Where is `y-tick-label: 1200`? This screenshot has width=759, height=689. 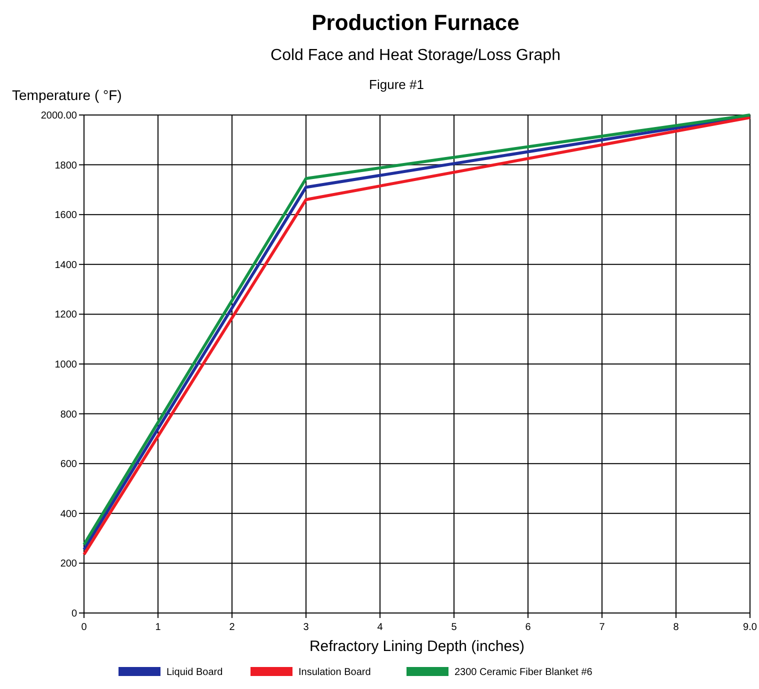
y-tick-label: 1200 is located at coordinates (66, 315).